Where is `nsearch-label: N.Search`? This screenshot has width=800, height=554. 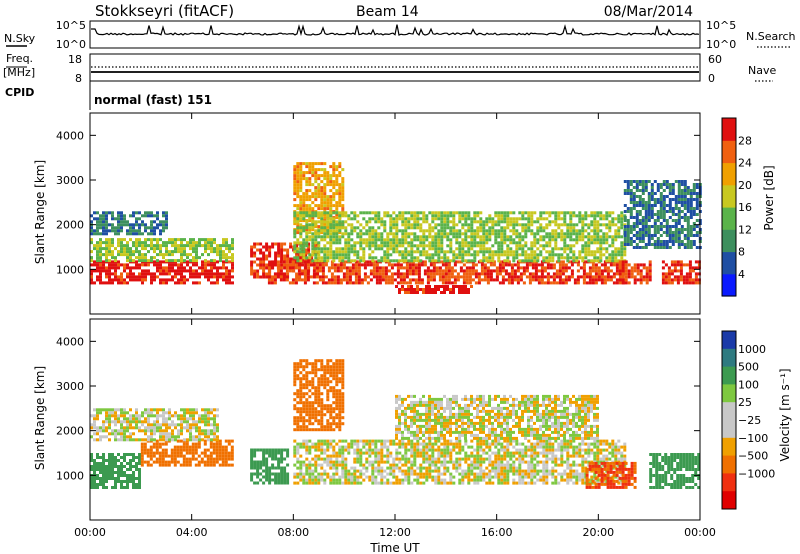 nsearch-label: N.Search is located at coordinates (771, 36).